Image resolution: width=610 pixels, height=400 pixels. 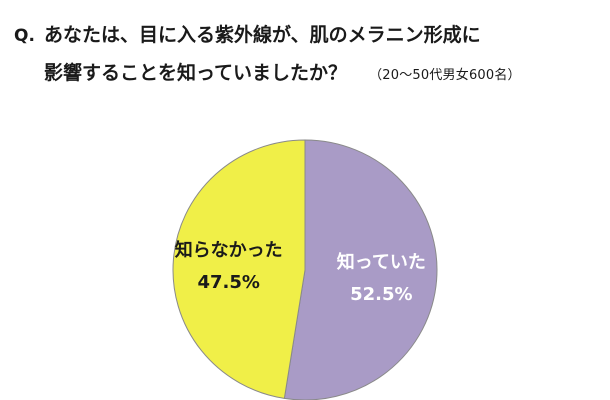 I want to click on question-line-2: 影響することを知っていましたか？ （20～50代男女600名）, so click(x=309, y=74).